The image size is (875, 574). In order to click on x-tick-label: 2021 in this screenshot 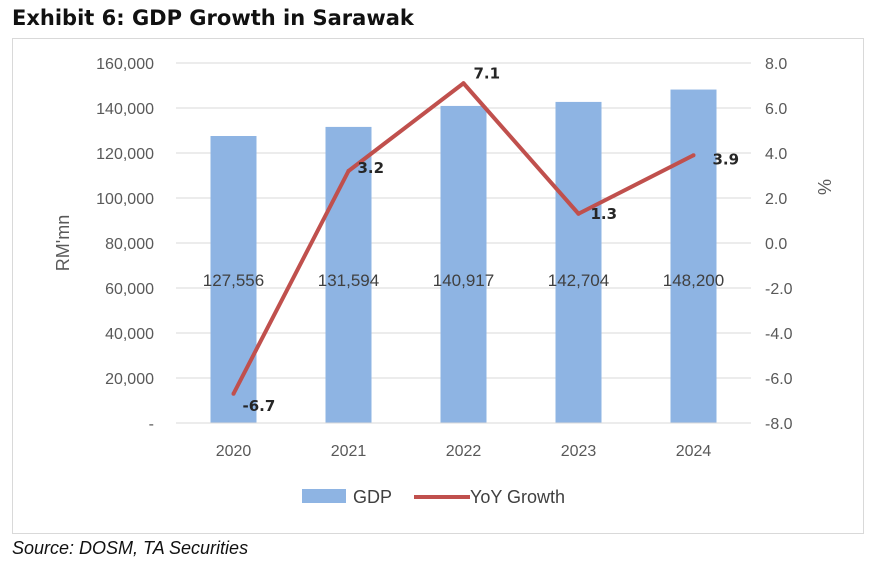, I will do `click(349, 451)`.